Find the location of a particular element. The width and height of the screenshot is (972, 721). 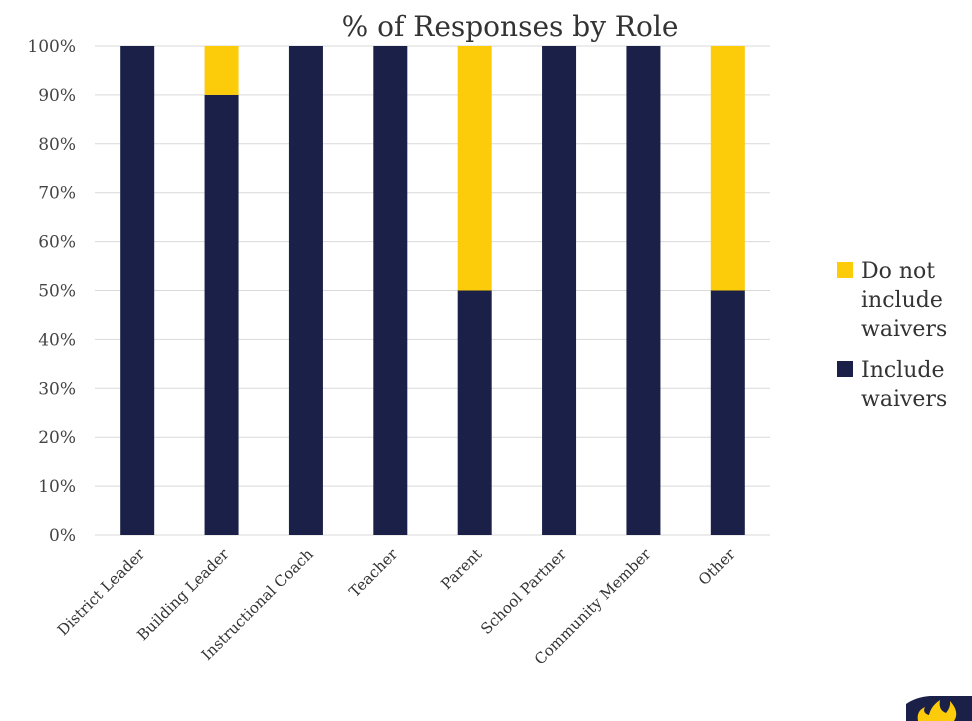

y-tick-label: 80% is located at coordinates (57, 145).